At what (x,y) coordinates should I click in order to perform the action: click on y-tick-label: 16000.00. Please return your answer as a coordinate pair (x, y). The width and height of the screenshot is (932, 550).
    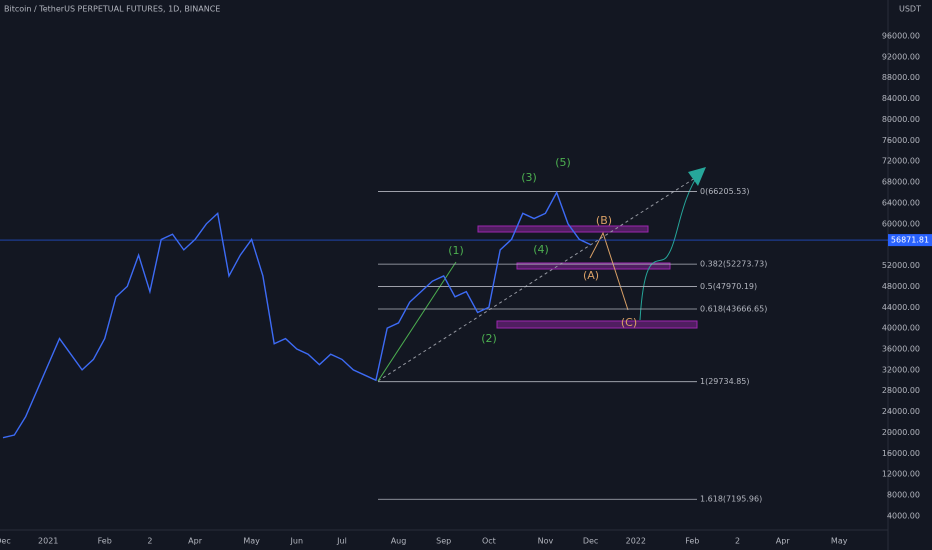
    Looking at the image, I should click on (901, 453).